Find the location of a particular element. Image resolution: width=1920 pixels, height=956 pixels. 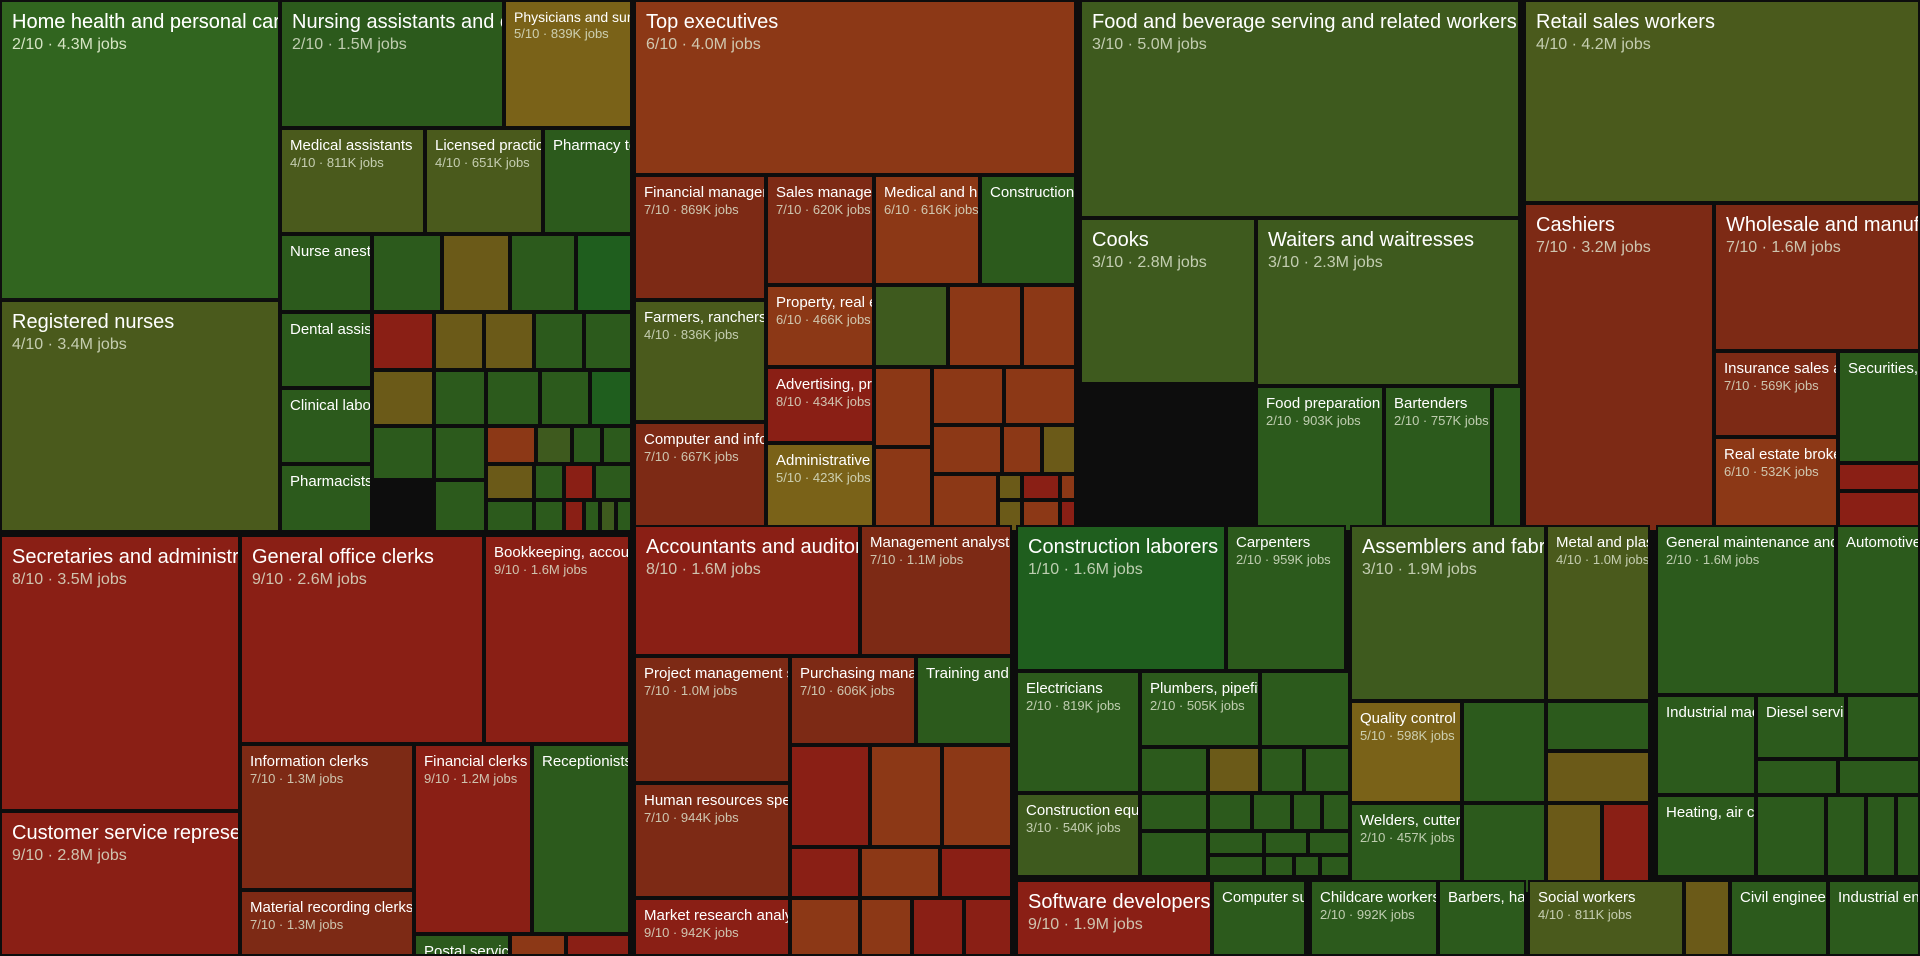

treemap-tile-clinical-laboratory-technologists: Clinical laboratory technologists is located at coordinates (326, 426).